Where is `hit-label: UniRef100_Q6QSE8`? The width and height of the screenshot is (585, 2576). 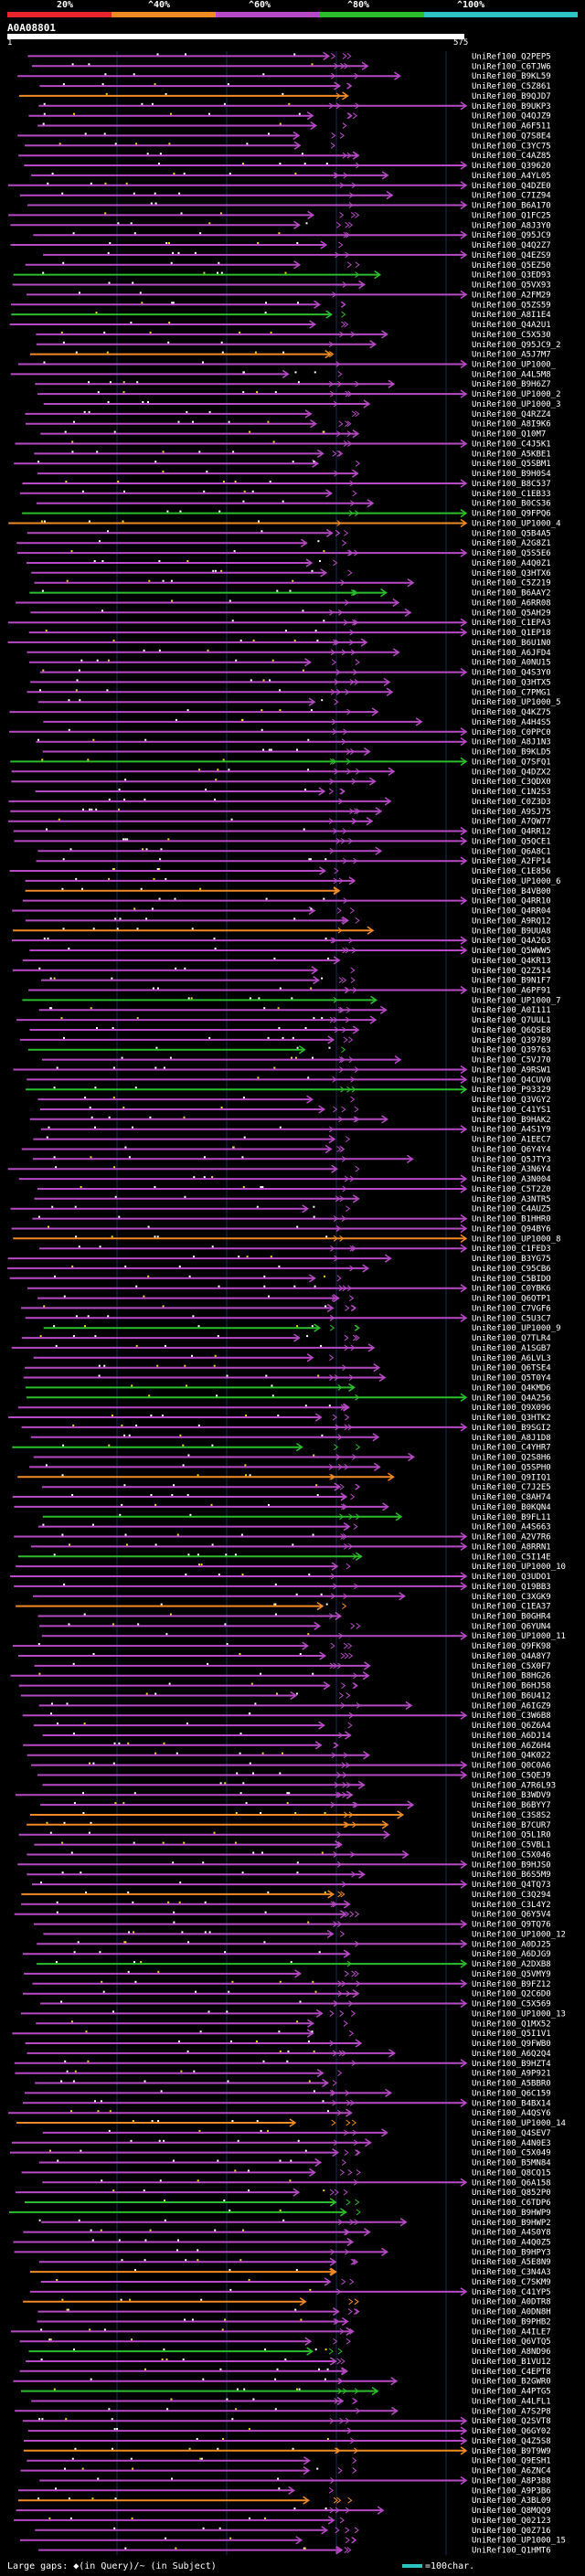
hit-label: UniRef100_Q6QSE8 is located at coordinates (512, 1030).